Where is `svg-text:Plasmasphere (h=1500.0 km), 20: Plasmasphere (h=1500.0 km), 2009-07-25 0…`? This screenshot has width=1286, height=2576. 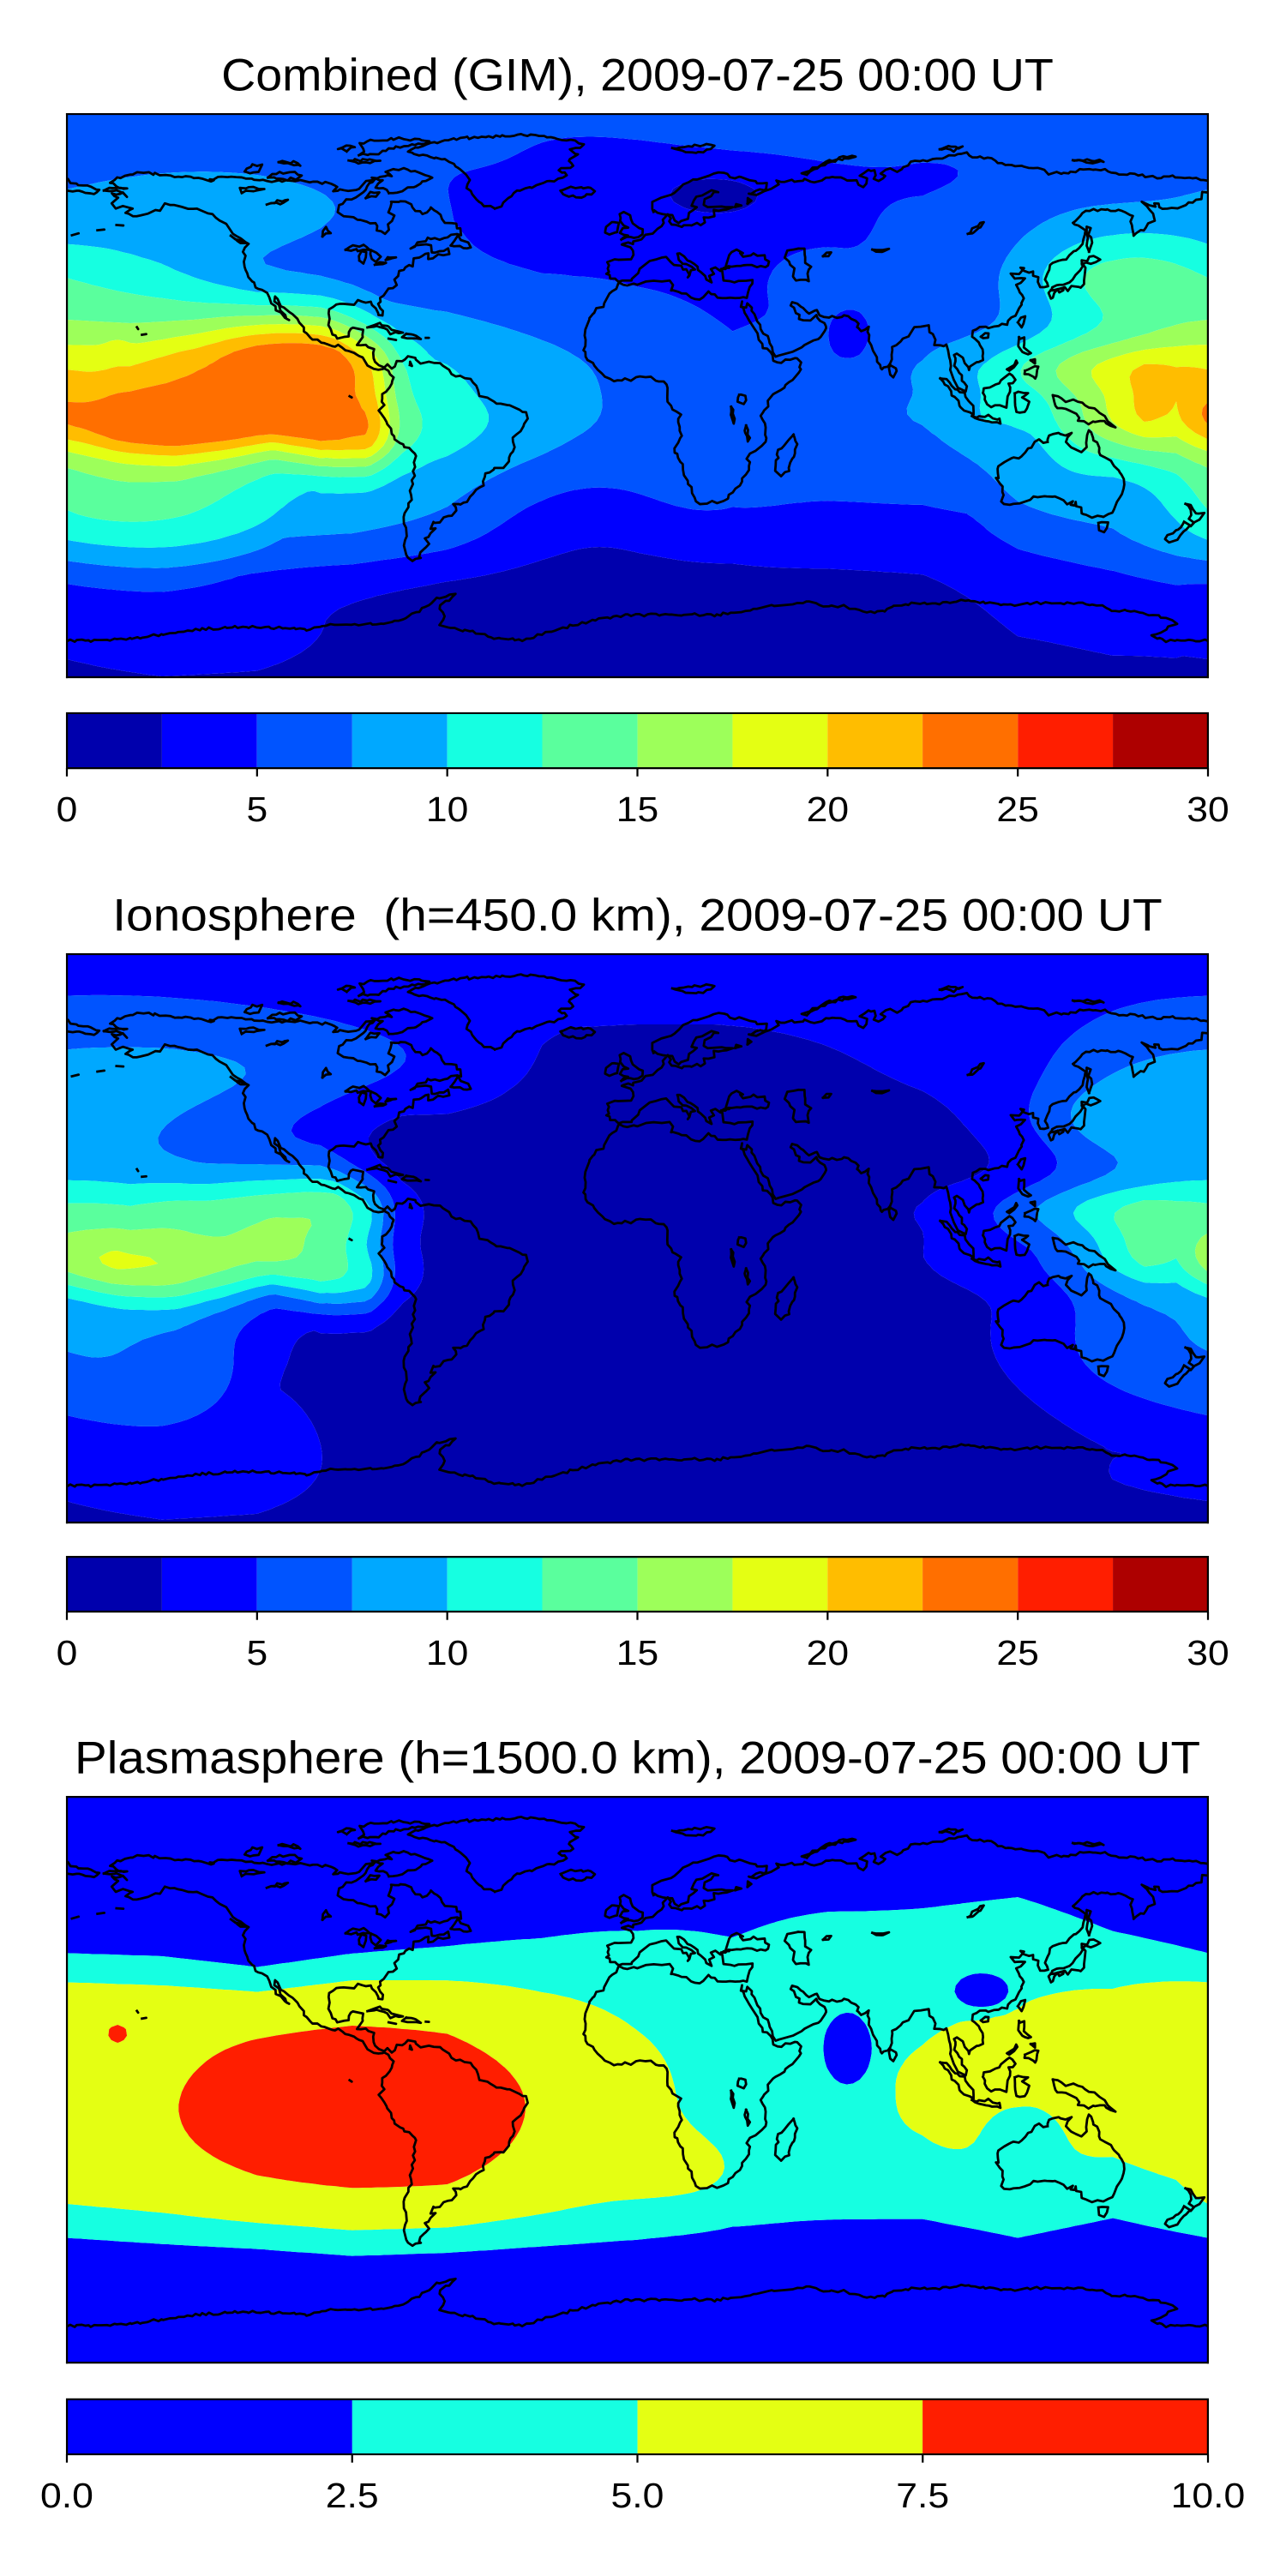 svg-text:Plasmasphere (h=1500.0 km), 20: Plasmasphere (h=1500.0 km), 2009-07-25 0… is located at coordinates (637, 1757).